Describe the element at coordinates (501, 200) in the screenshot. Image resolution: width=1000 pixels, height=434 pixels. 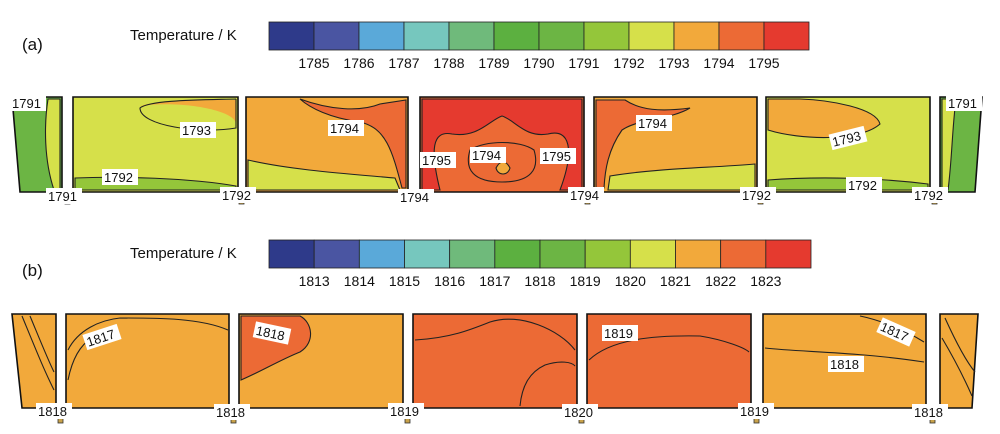
I see `panel-a-outlets` at that location.